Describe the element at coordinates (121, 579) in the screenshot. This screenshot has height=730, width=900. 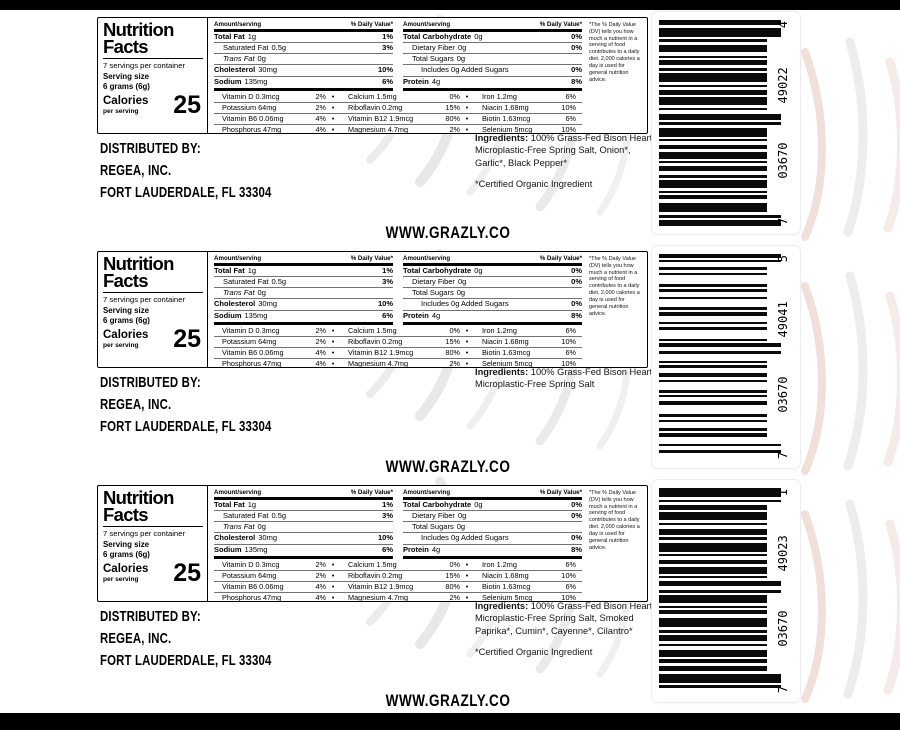
I see `calories-sub-label: per serving` at that location.